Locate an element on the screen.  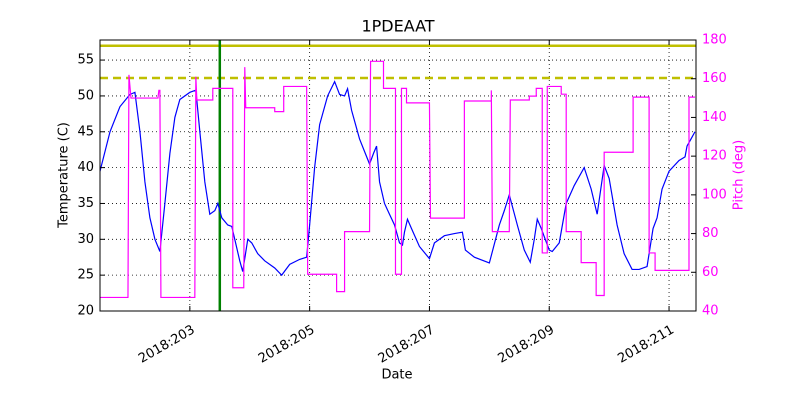
y2-tick-label: 100 is located at coordinates (714, 194).